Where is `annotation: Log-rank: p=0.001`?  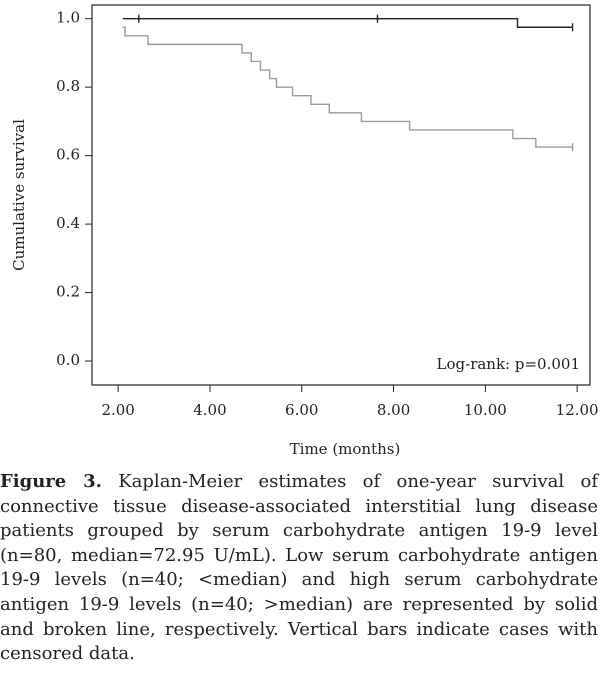
annotation: Log-rank: p=0.001 is located at coordinates (508, 364).